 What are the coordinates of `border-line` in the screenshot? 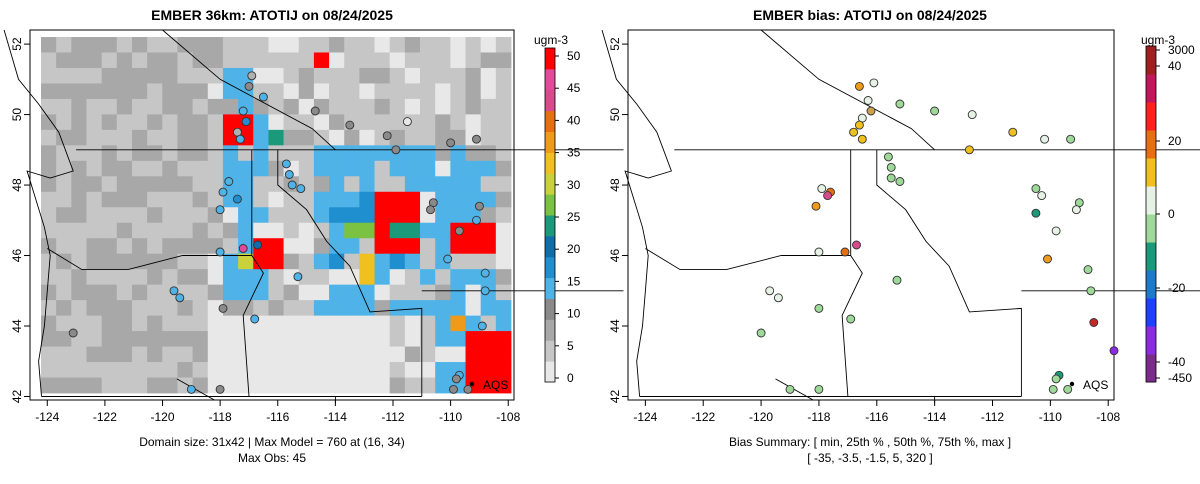 It's located at (350, 273).